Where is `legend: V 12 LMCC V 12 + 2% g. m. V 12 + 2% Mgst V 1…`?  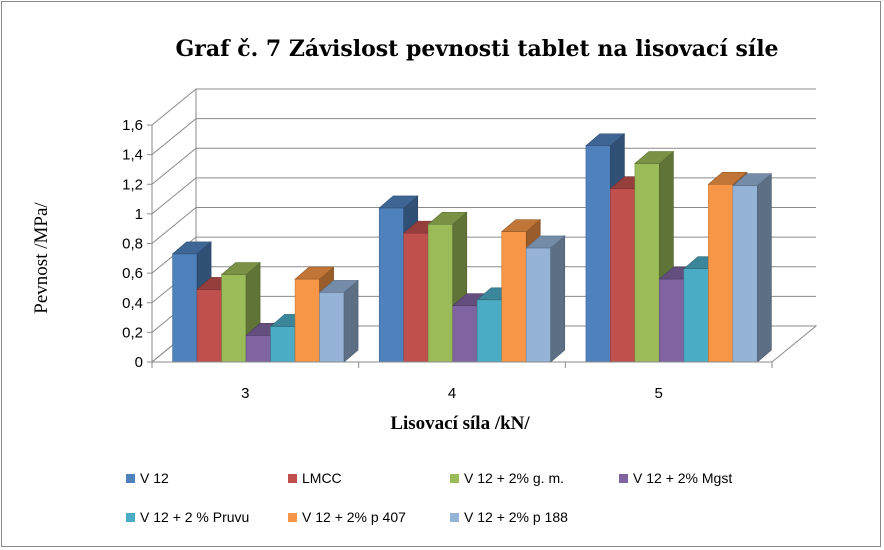 legend: V 12 LMCC V 12 + 2% g. m. V 12 + 2% Mgst V 1… is located at coordinates (429, 497).